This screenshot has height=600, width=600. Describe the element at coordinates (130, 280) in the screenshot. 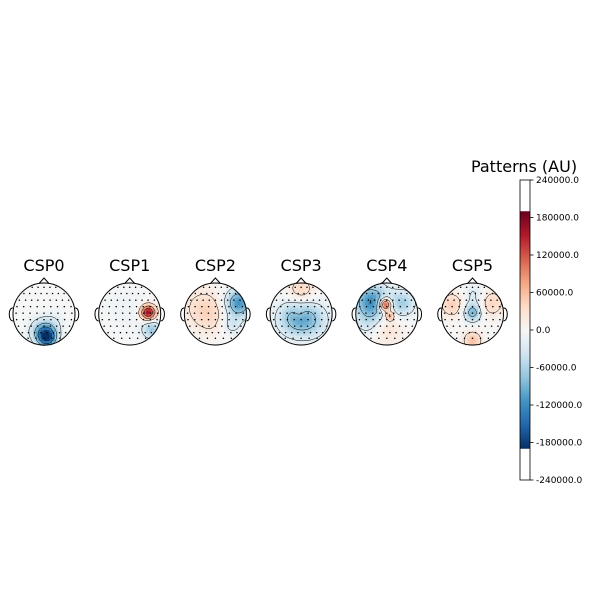

I see `nose-icon` at that location.